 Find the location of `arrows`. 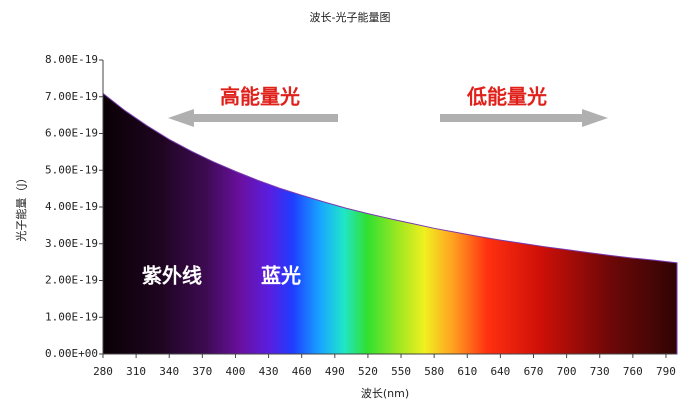

arrows is located at coordinates (388, 118).